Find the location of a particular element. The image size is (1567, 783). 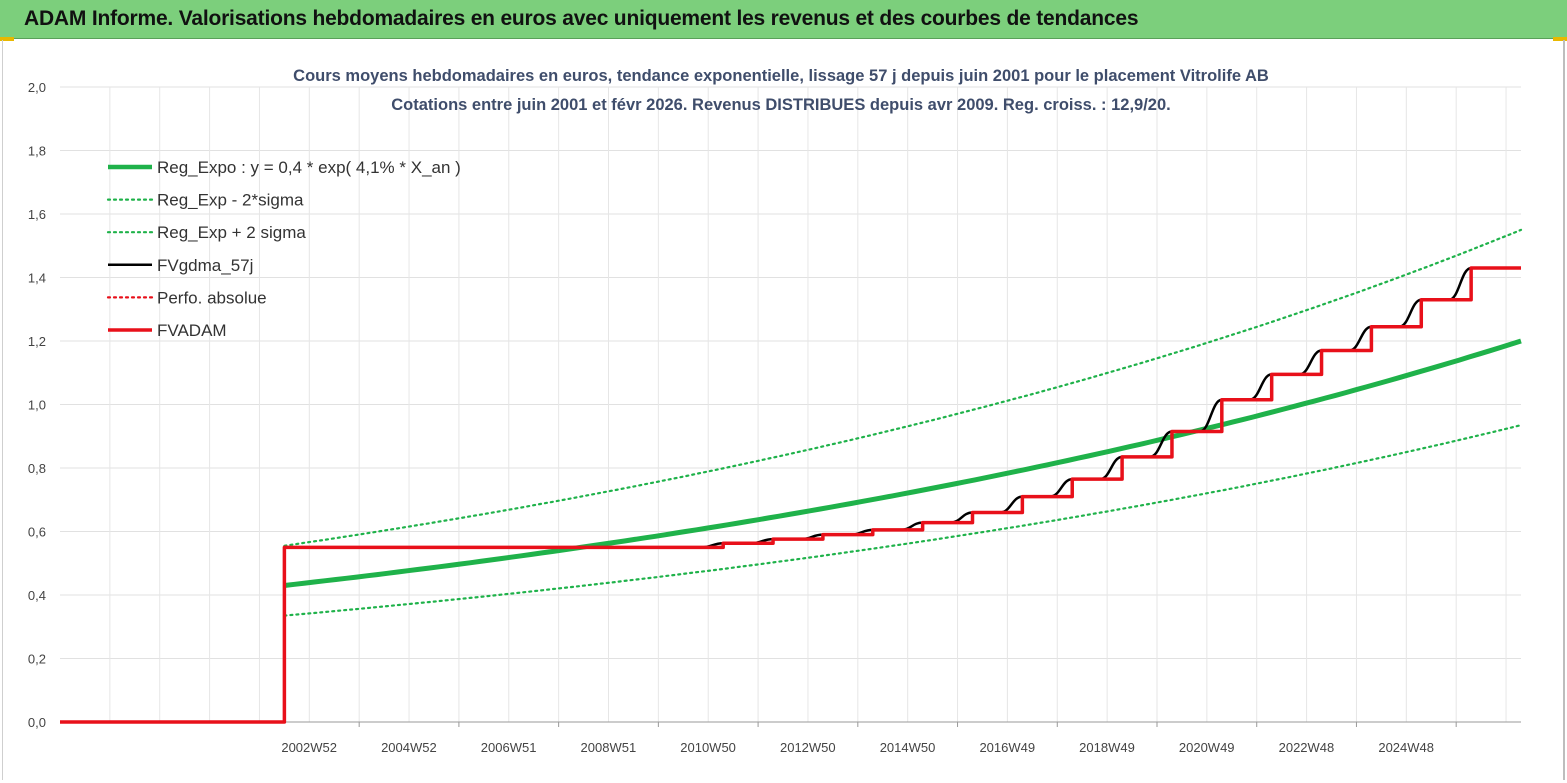

x-tick-label: 2014W50 is located at coordinates (908, 747).